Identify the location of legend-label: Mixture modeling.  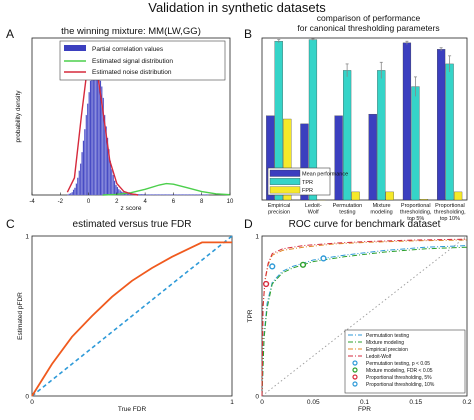
(385, 343).